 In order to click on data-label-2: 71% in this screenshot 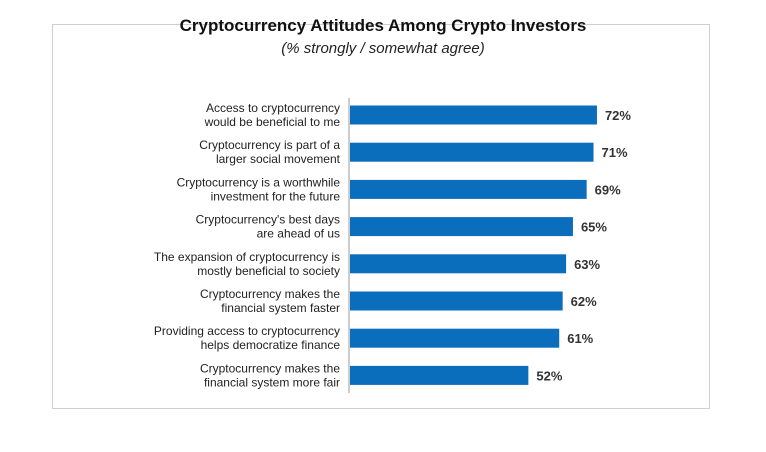, I will do `click(615, 152)`.